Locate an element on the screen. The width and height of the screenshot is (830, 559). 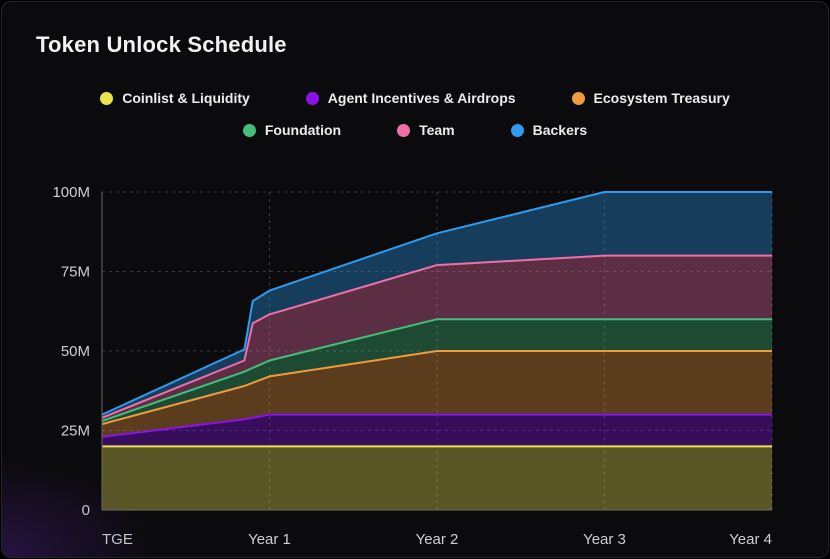
legend-label: Coinlist & Liquidity is located at coordinates (186, 98).